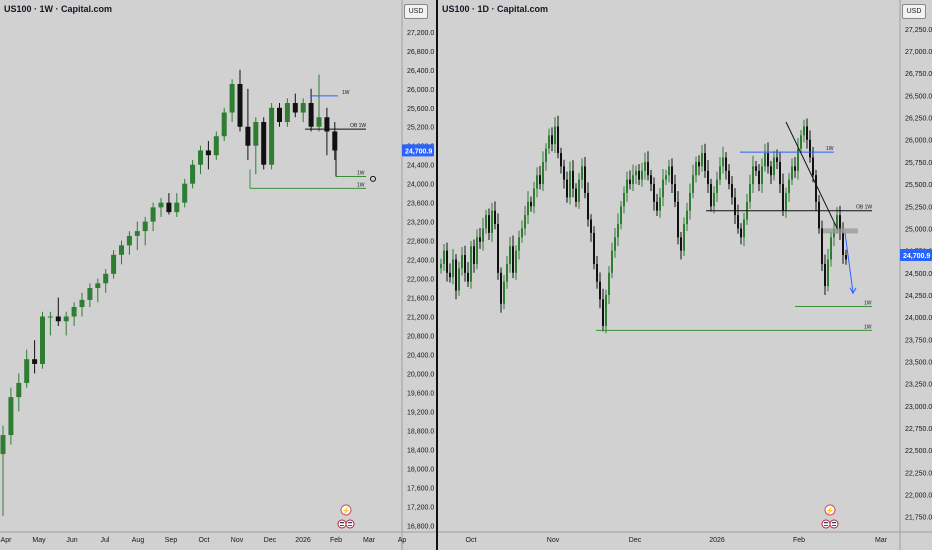  I want to click on price-tick-label: 21,200.0, so click(420, 318).